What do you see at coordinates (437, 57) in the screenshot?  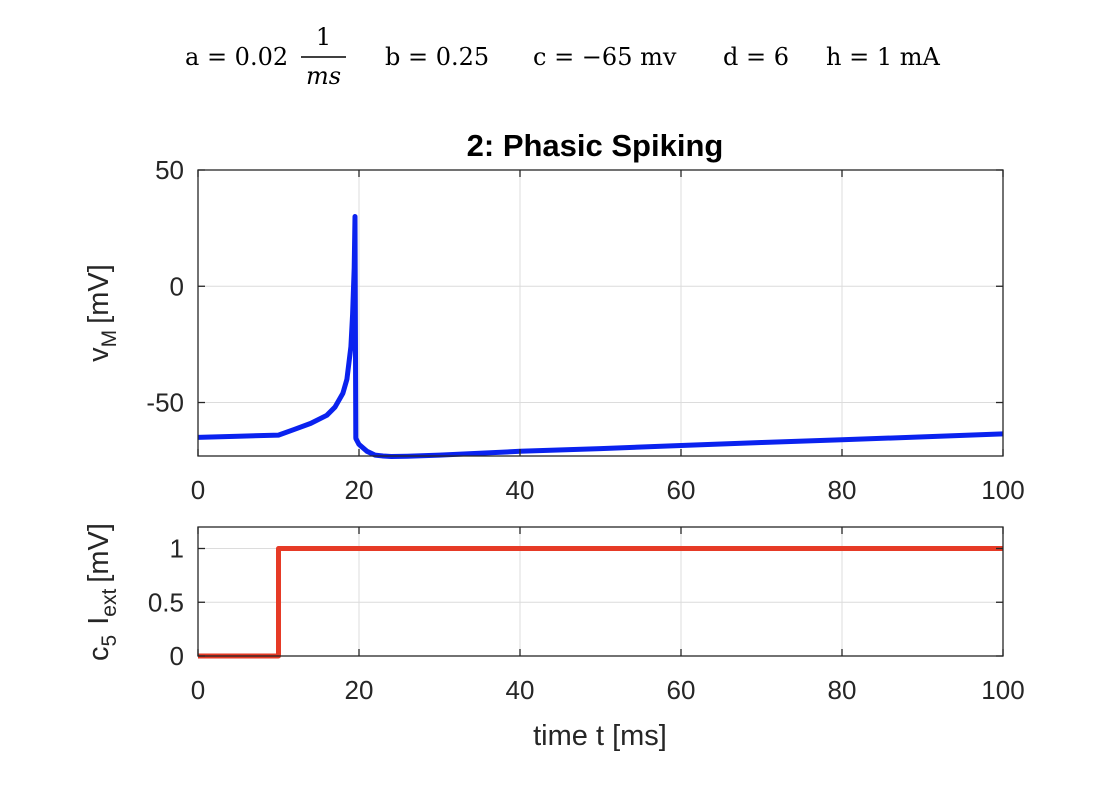 I see `eq-b: b = 0.25` at bounding box center [437, 57].